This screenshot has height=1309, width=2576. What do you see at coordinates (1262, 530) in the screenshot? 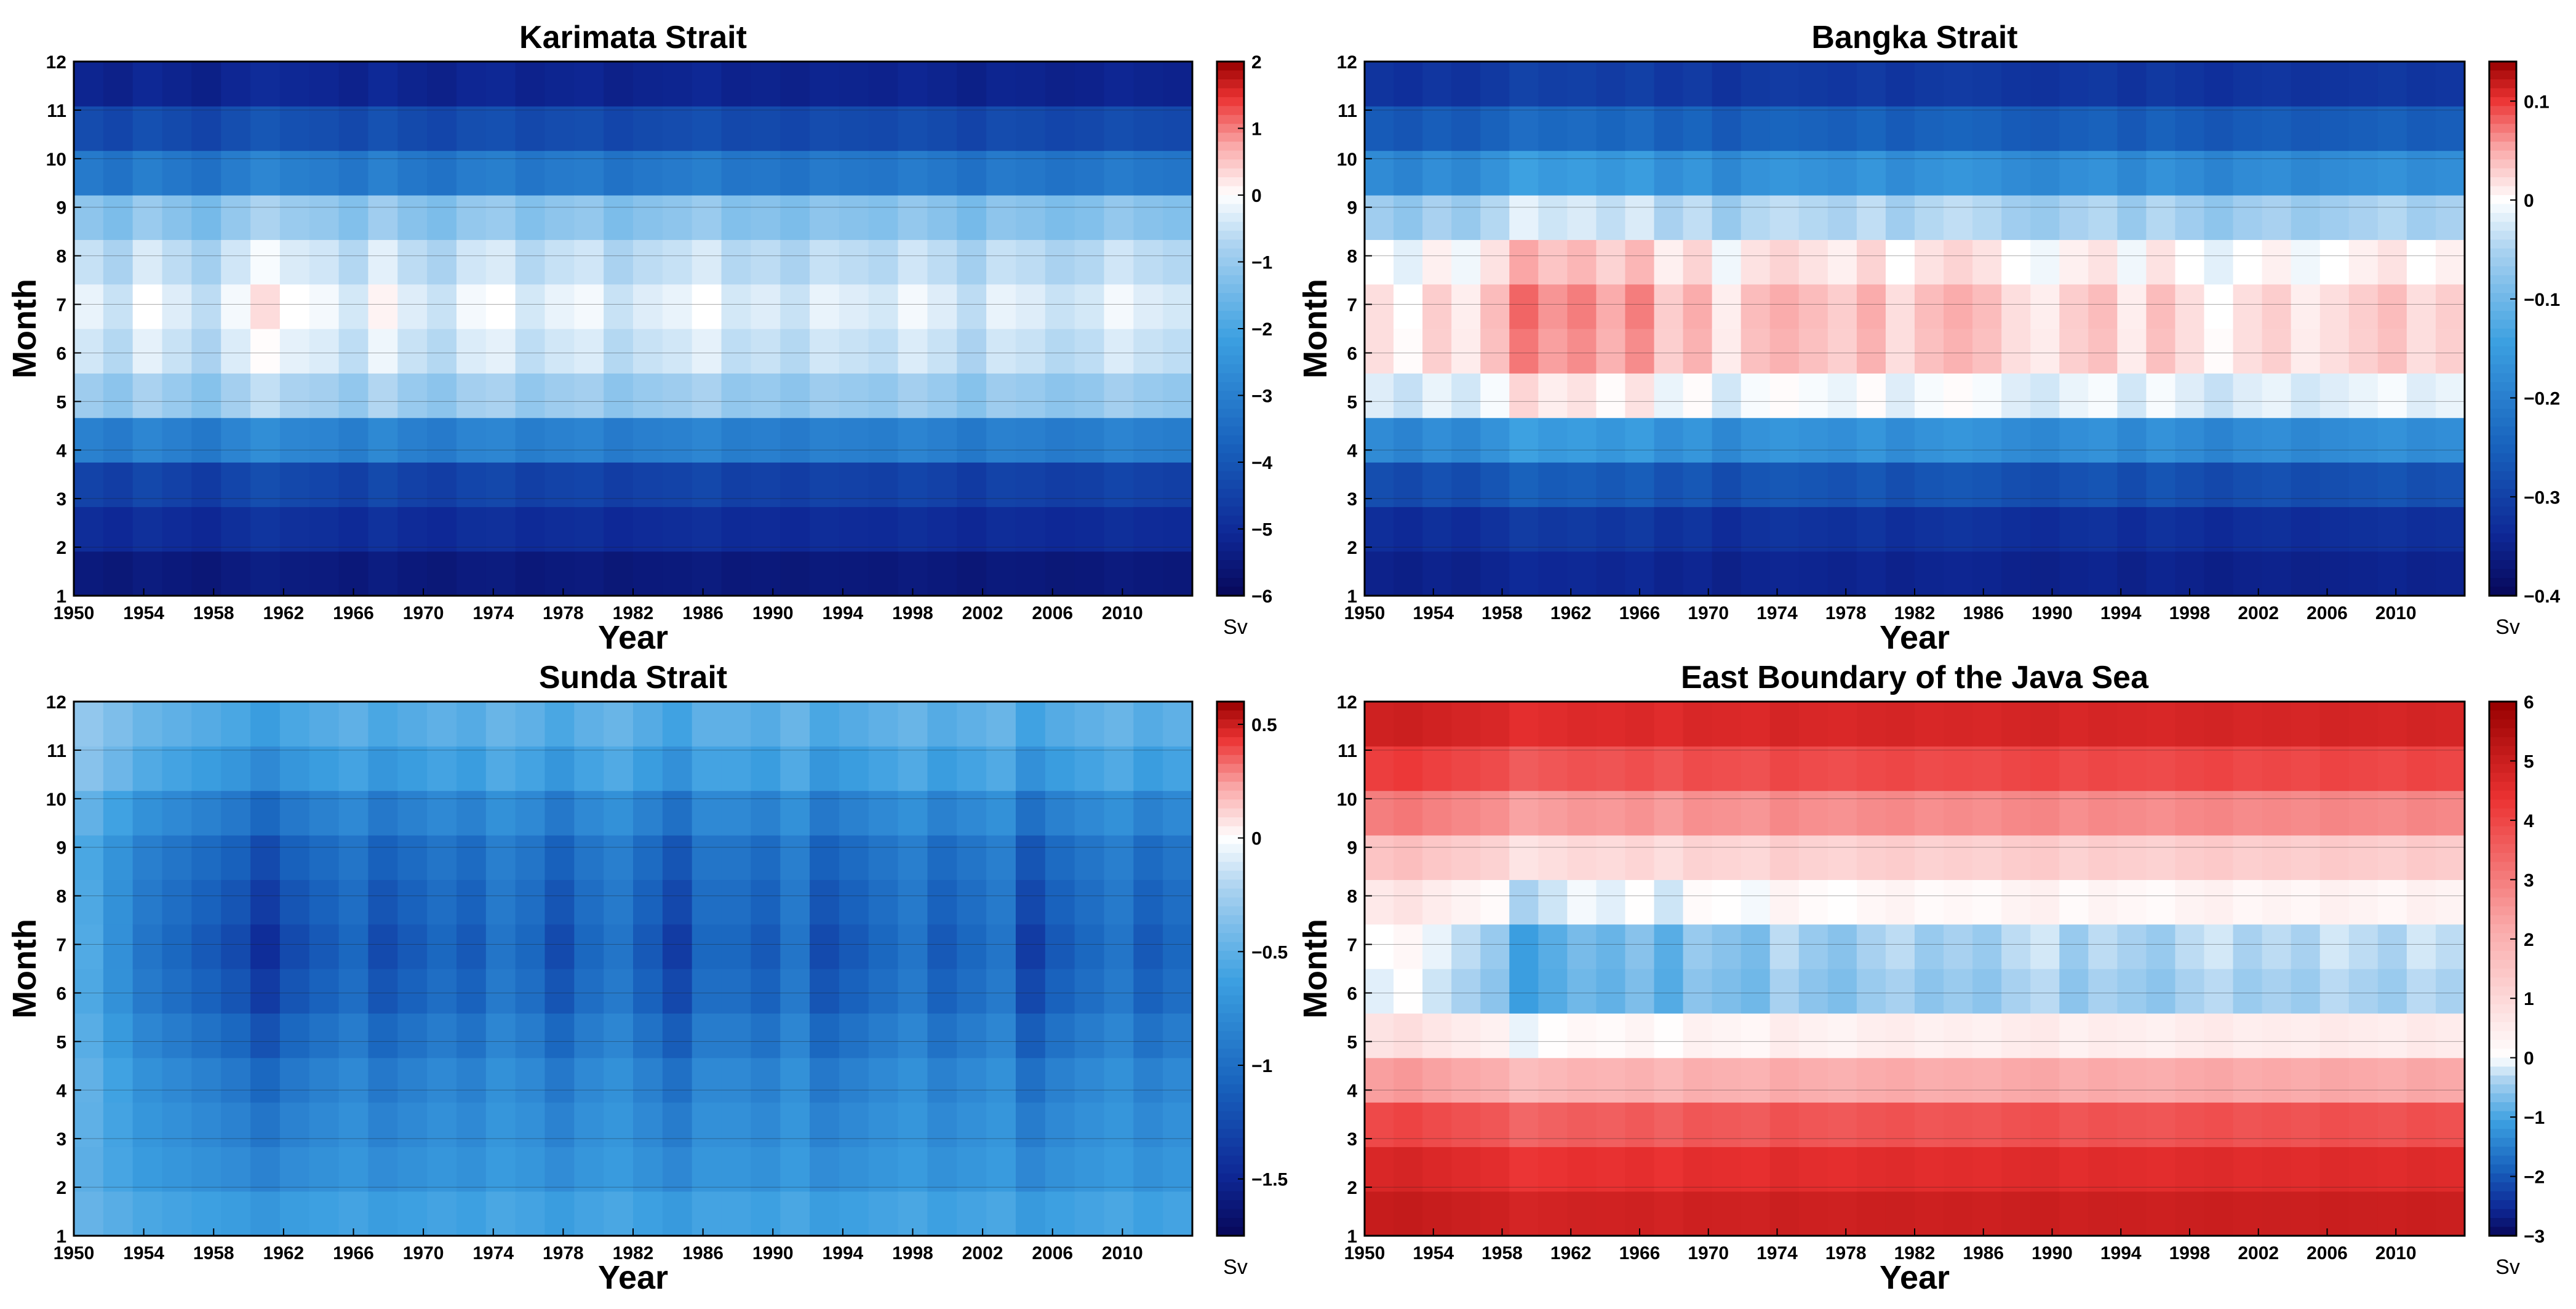
I see `colorbar-tick-label: −5` at bounding box center [1262, 530].